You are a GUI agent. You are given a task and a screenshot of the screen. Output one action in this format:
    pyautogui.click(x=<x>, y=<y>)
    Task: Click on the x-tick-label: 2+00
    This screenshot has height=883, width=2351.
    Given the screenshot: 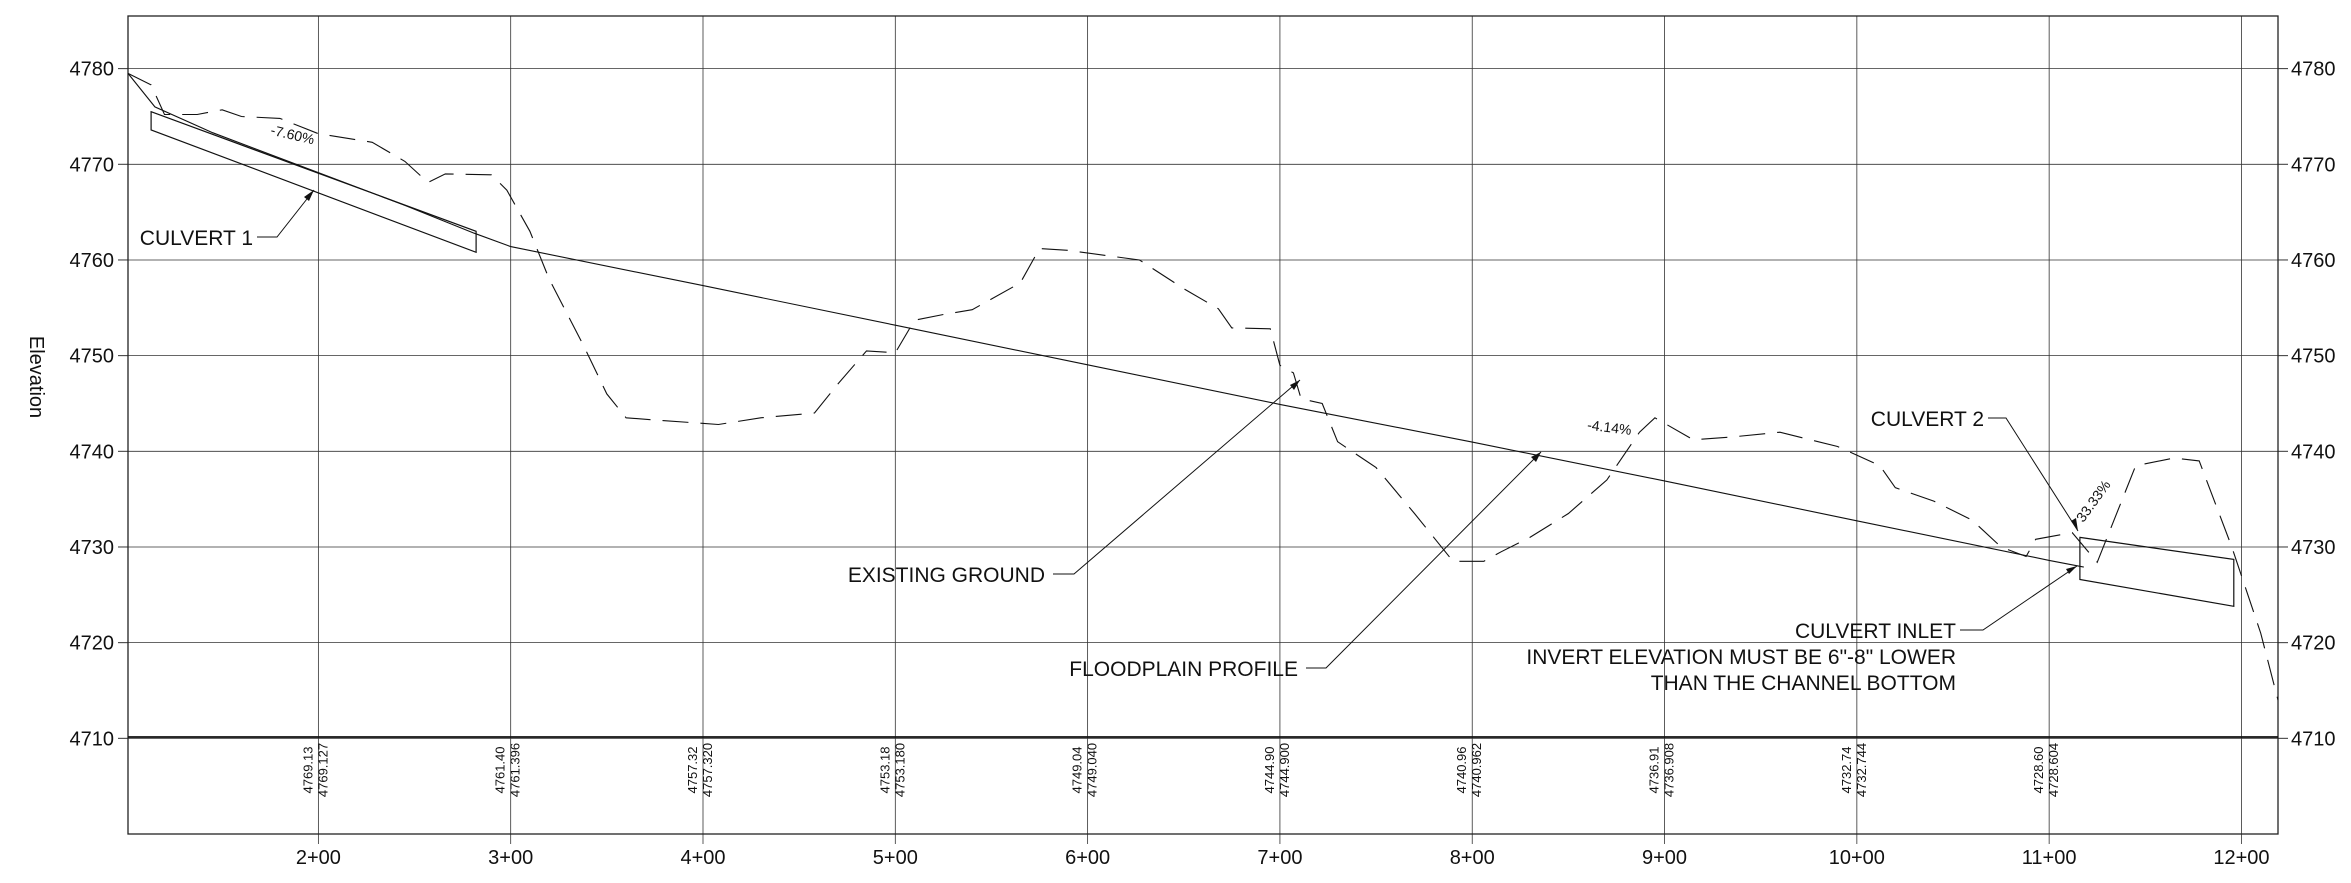 What is the action you would take?
    pyautogui.click(x=318, y=858)
    